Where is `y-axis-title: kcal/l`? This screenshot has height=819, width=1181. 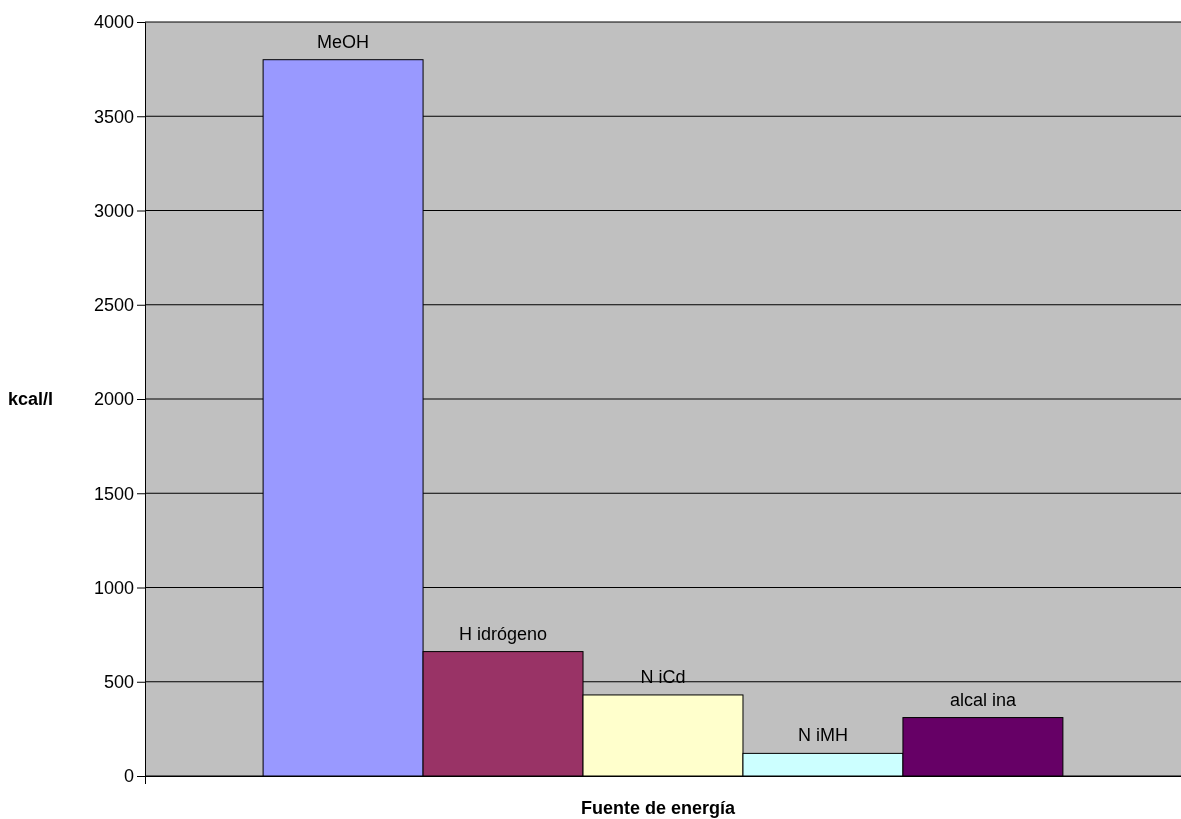
y-axis-title: kcal/l is located at coordinates (31, 399).